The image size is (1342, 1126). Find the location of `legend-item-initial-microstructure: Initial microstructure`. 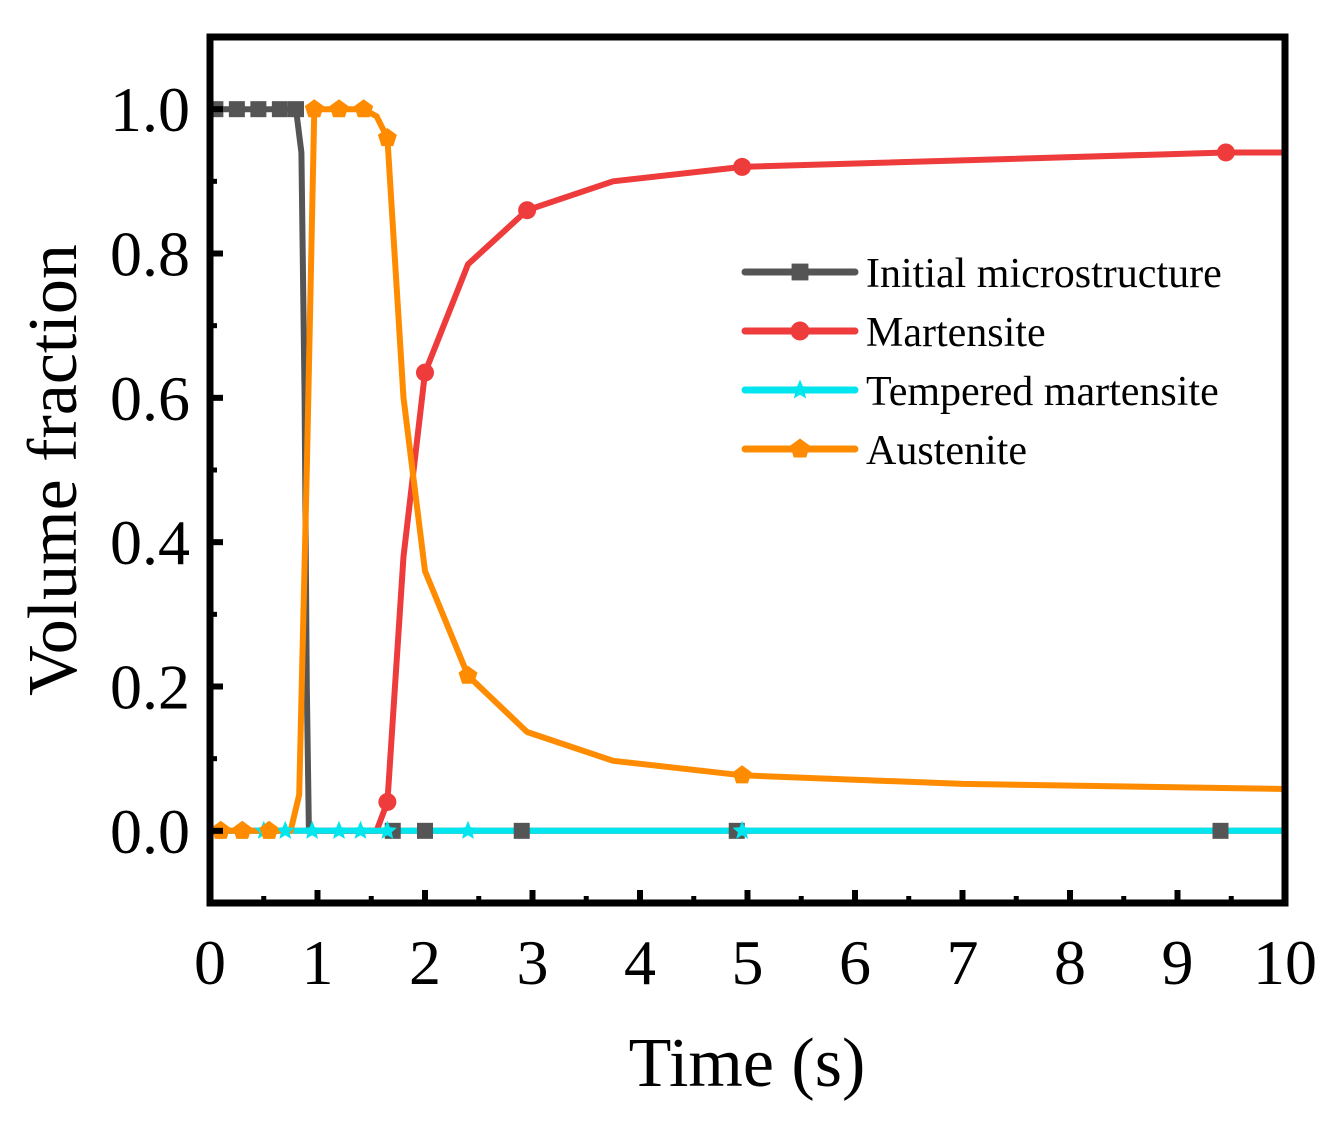

legend-item-initial-microstructure: Initial microstructure is located at coordinates (981, 274).